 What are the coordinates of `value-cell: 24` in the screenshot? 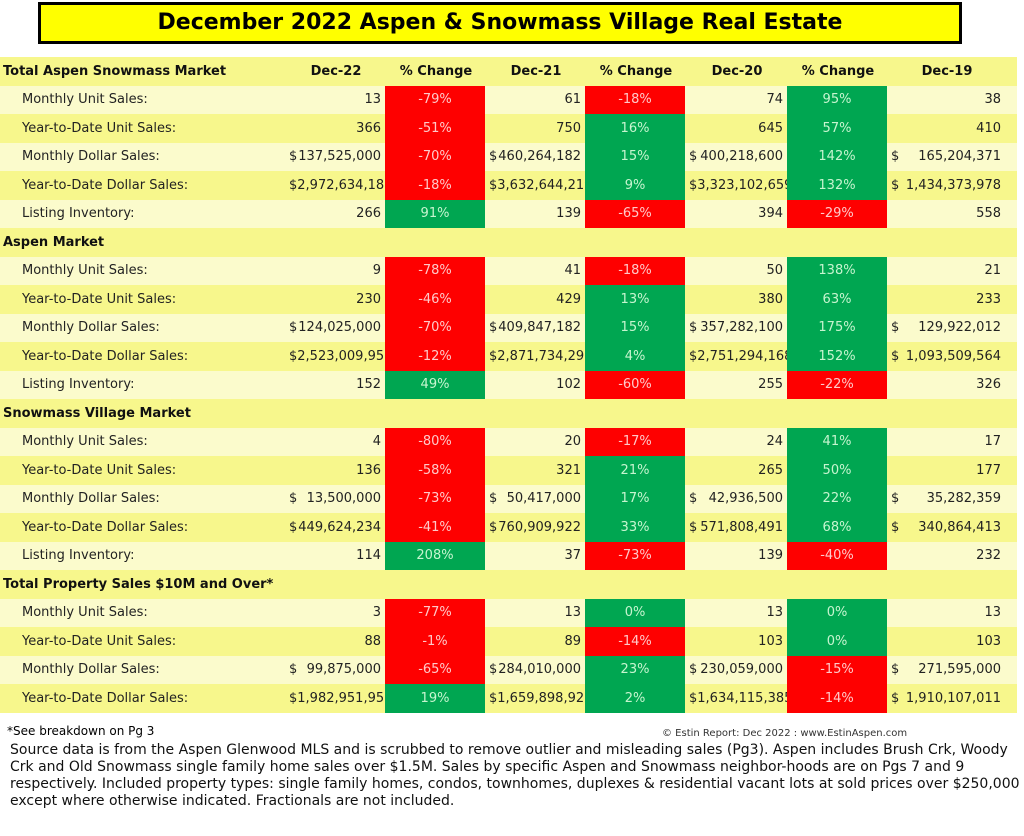 It's located at (736, 442).